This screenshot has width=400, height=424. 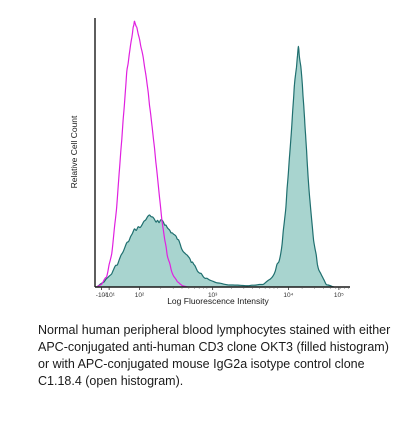 I want to click on x-axis-ticks, so click(x=225, y=288).